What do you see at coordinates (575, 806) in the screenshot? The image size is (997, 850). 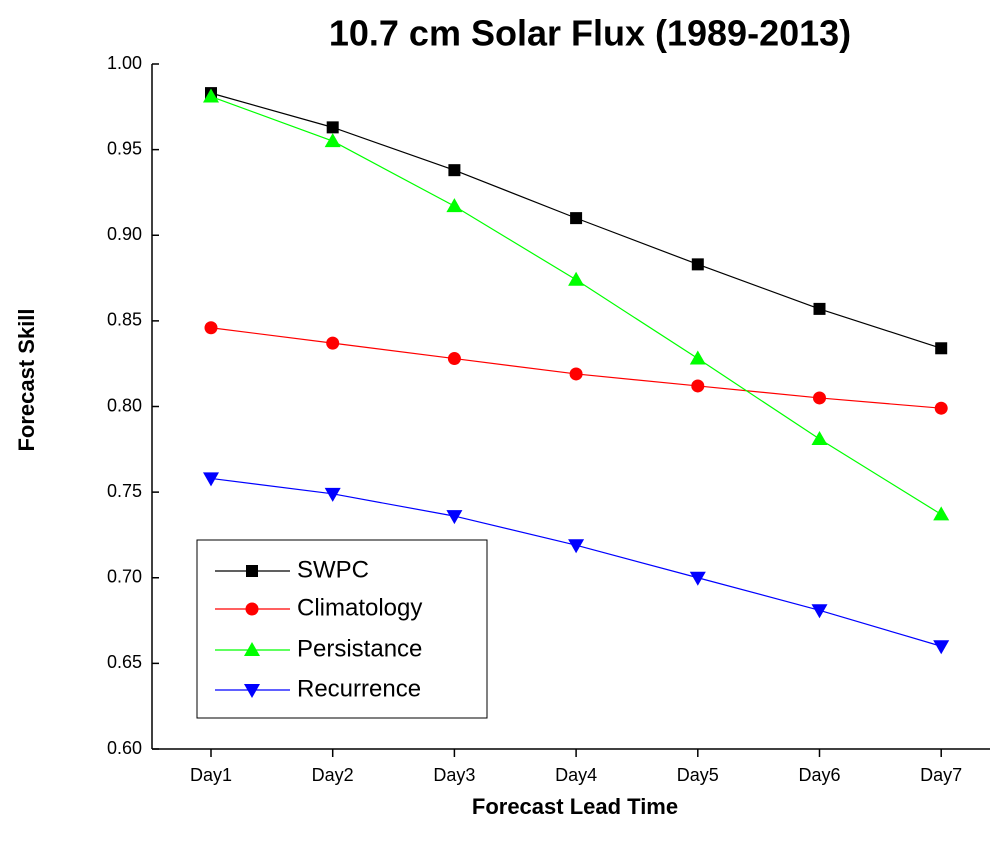 I see `x-axis-label: Forecast Lead Time` at bounding box center [575, 806].